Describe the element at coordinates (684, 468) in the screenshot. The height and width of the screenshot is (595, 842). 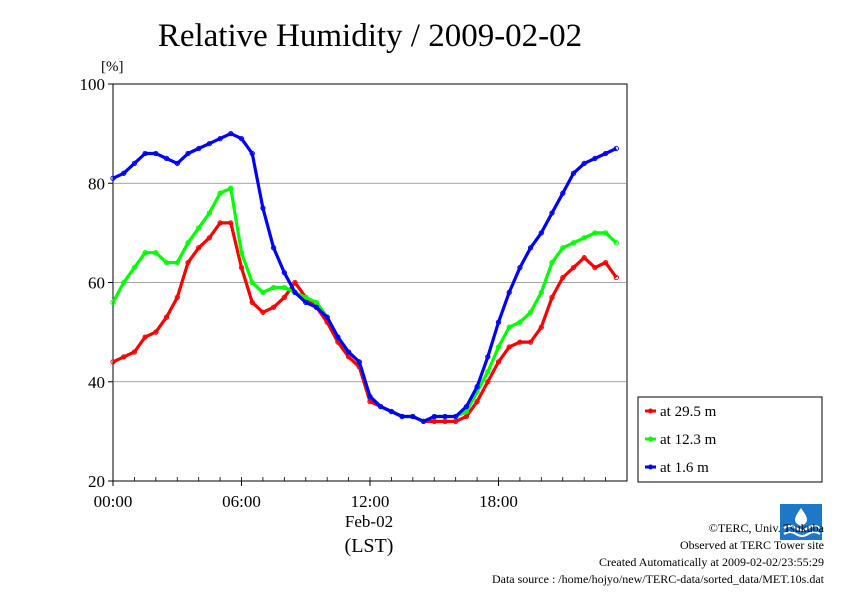
I see `legend-label: at 1.6 m` at that location.